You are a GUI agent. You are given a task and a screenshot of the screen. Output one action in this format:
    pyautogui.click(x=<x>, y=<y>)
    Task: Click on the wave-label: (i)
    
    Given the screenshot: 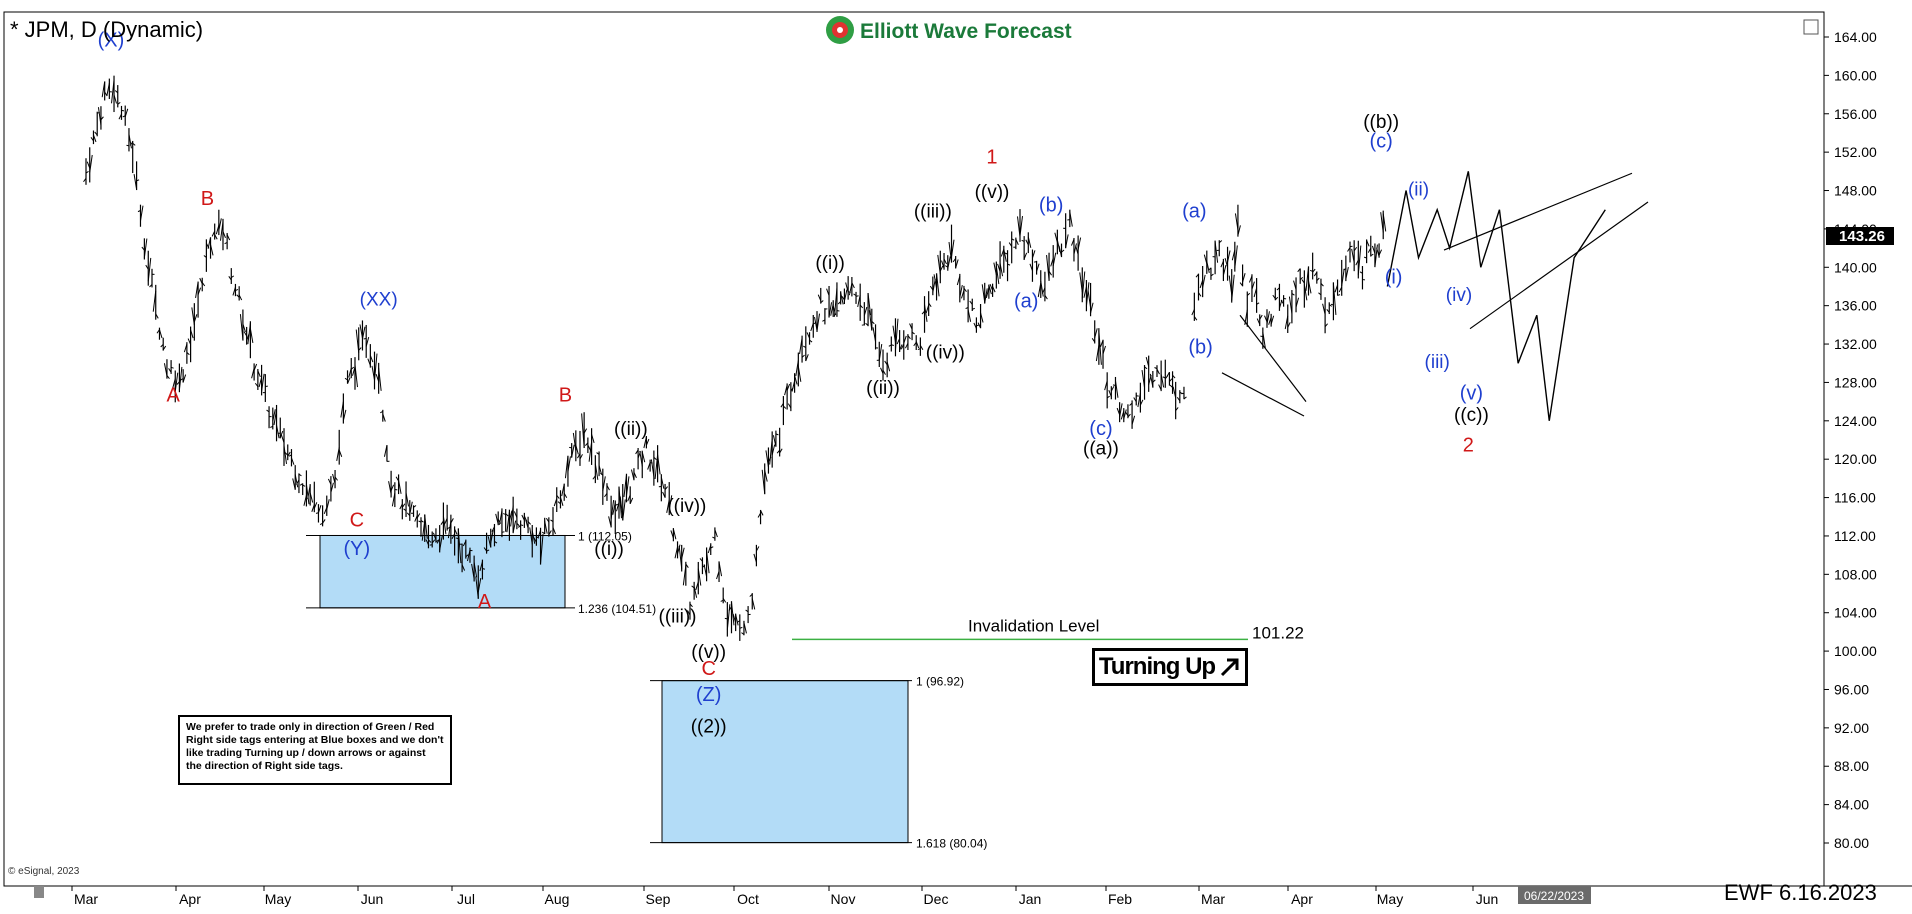 What is the action you would take?
    pyautogui.click(x=1394, y=278)
    